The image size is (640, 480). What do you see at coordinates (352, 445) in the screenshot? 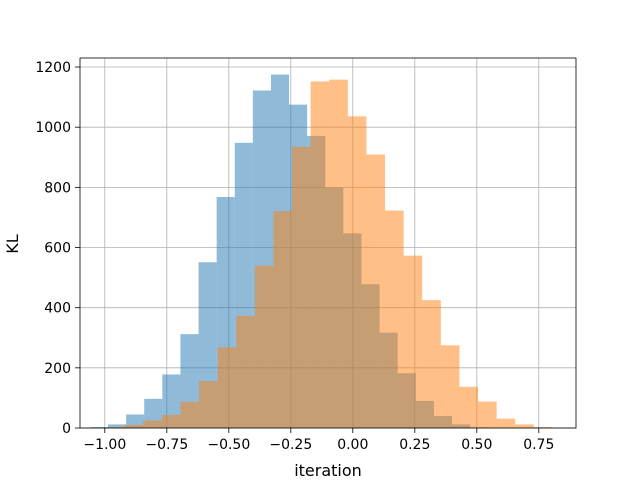
I see `x-tick-label: 0.00` at bounding box center [352, 445].